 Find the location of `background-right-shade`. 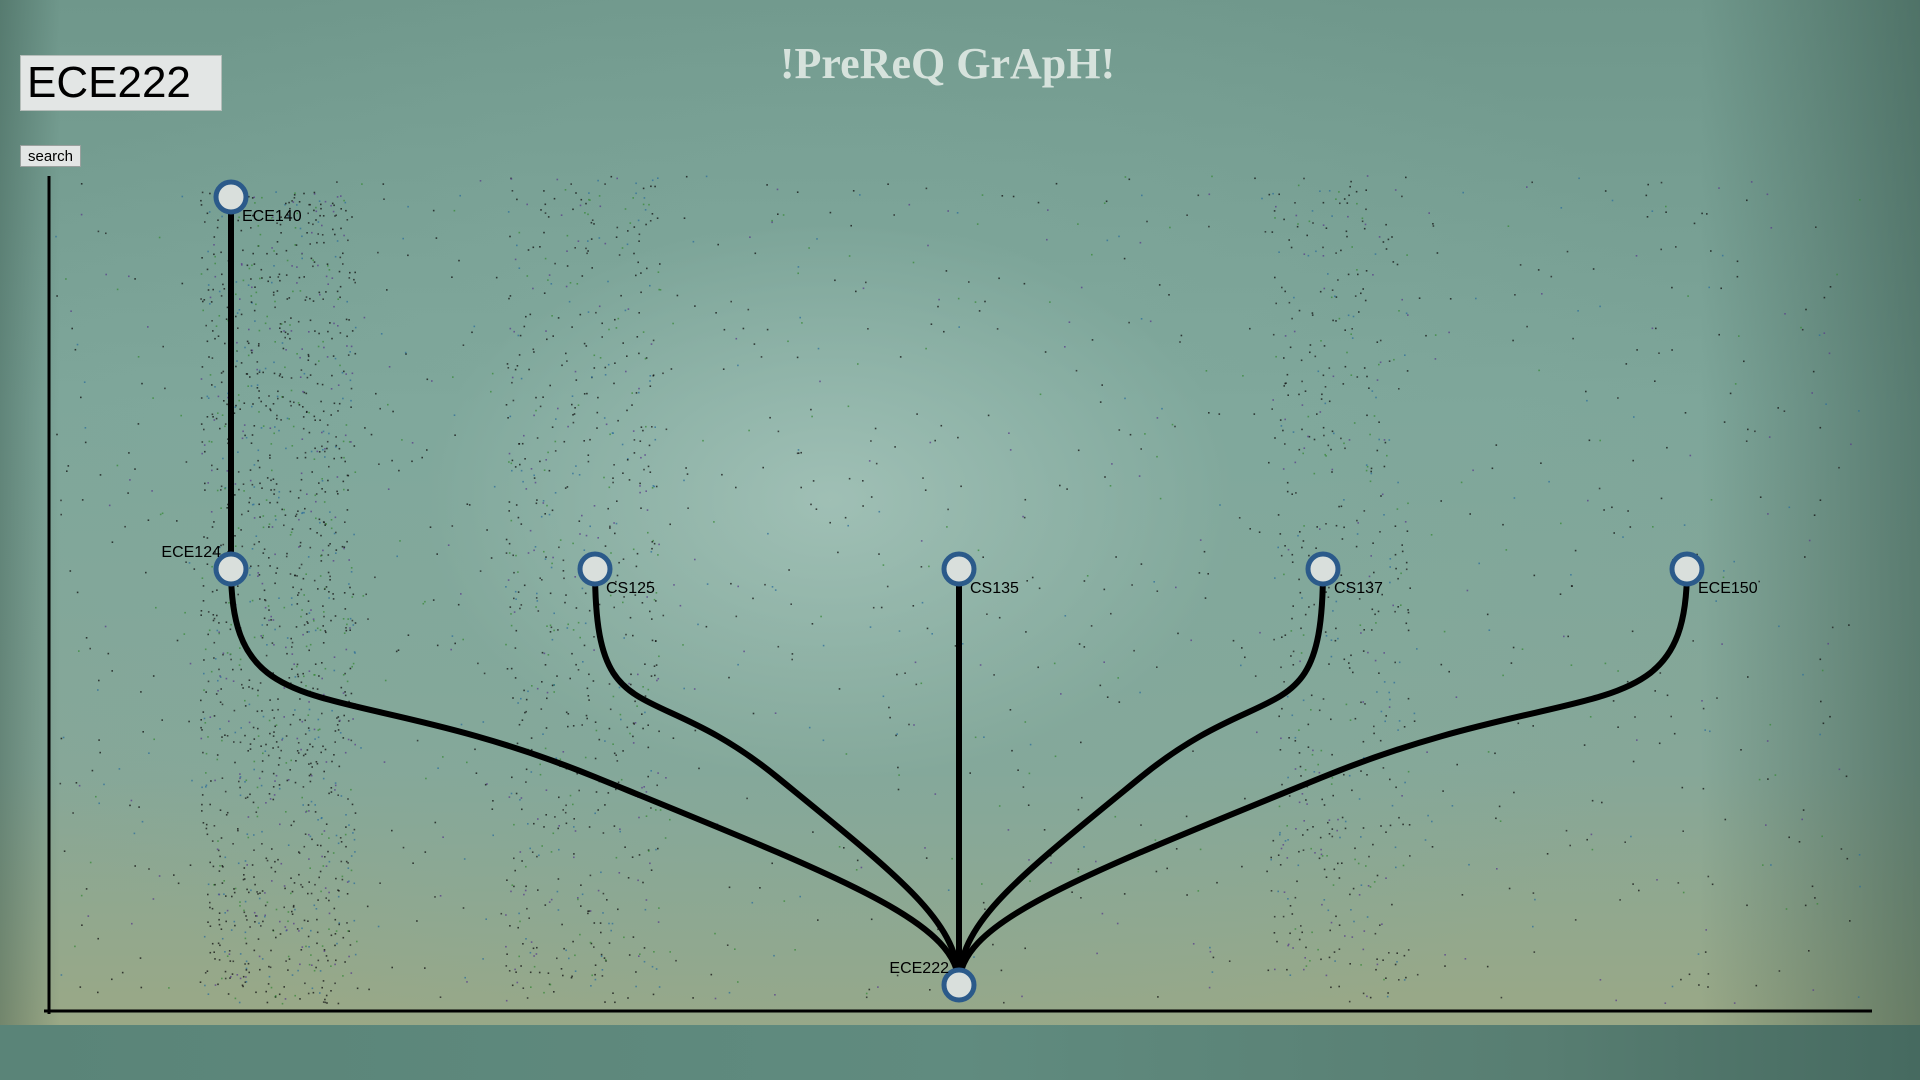

background-right-shade is located at coordinates (1810, 512).